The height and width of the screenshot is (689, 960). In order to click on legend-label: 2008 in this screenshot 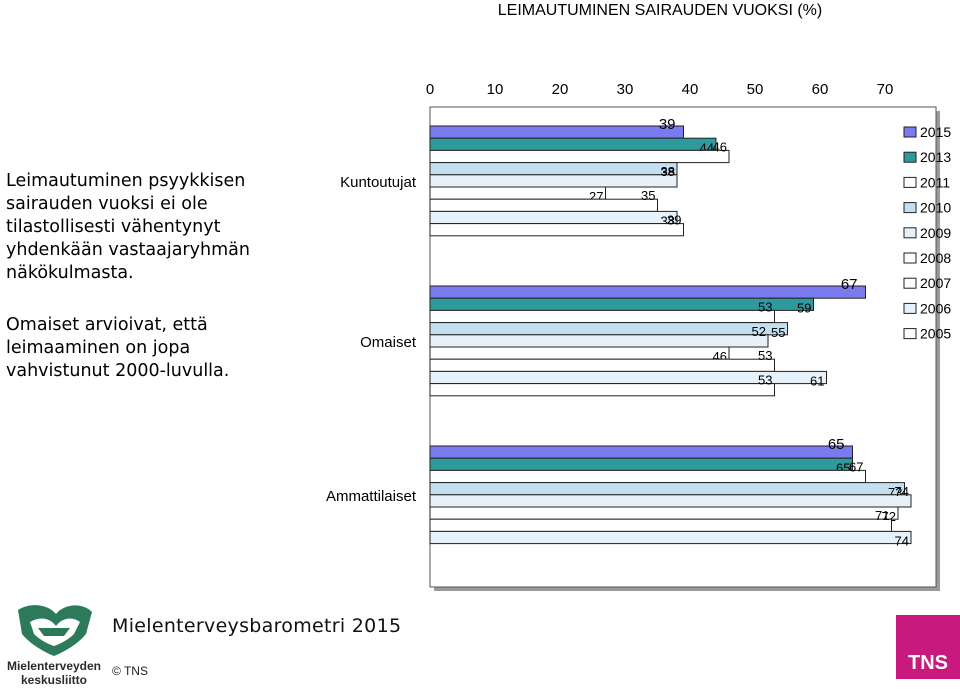, I will do `click(935, 258)`.